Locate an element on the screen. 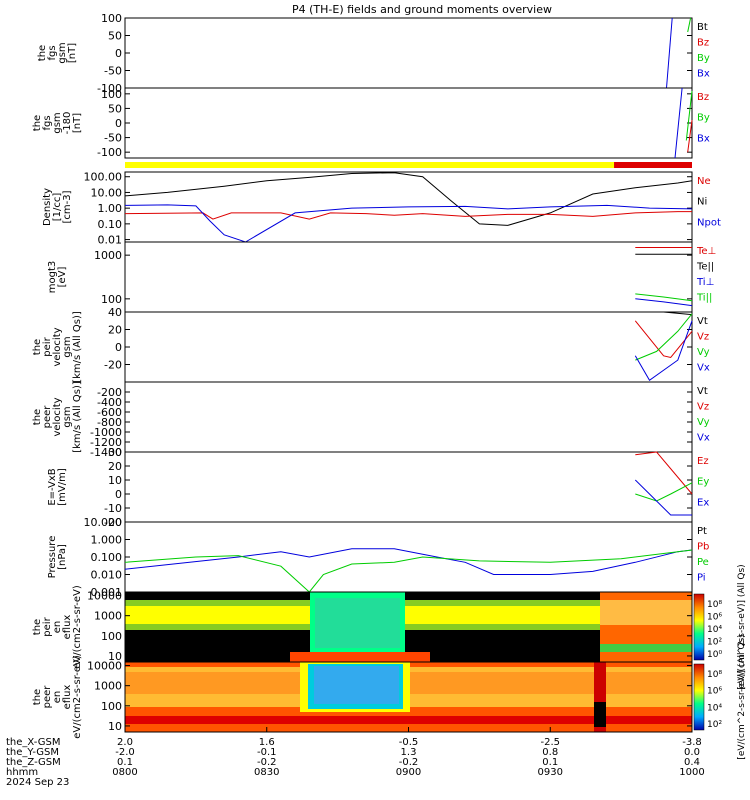 Image resolution: width=750 pixels, height=800 pixels. y-tick-label: -200 is located at coordinates (109, 392).